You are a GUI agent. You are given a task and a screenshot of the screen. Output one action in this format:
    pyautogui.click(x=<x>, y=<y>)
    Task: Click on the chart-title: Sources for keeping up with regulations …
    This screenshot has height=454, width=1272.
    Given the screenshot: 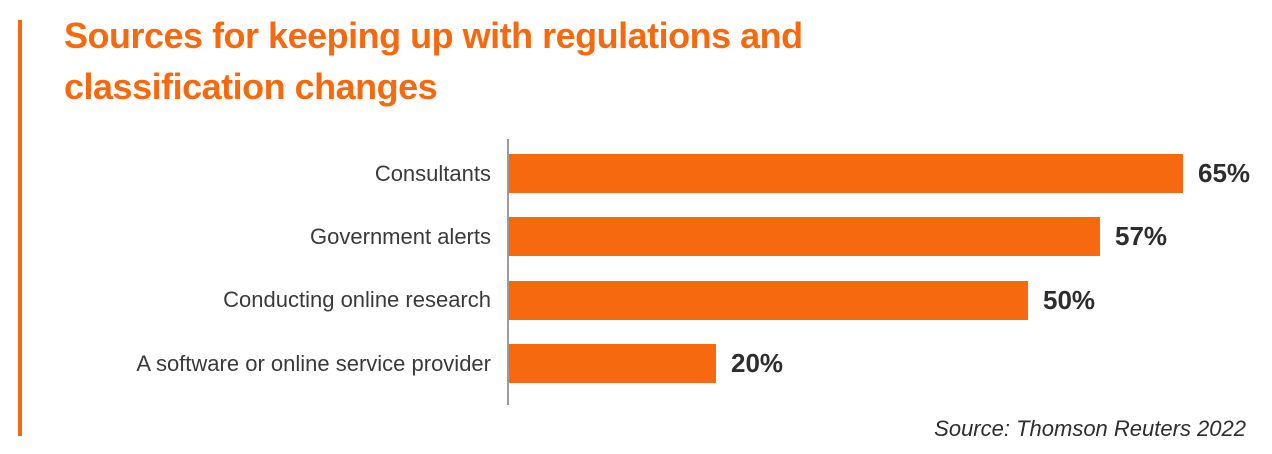 What is the action you would take?
    pyautogui.click(x=433, y=61)
    